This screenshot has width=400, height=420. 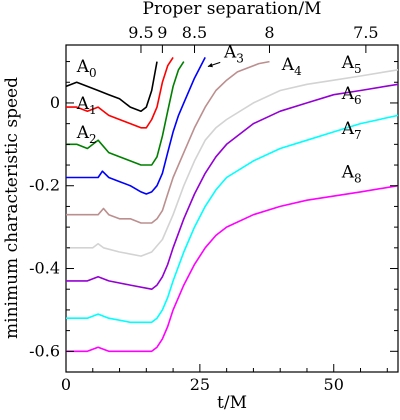 I want to click on series-label-subscript: 3, so click(x=240, y=58).